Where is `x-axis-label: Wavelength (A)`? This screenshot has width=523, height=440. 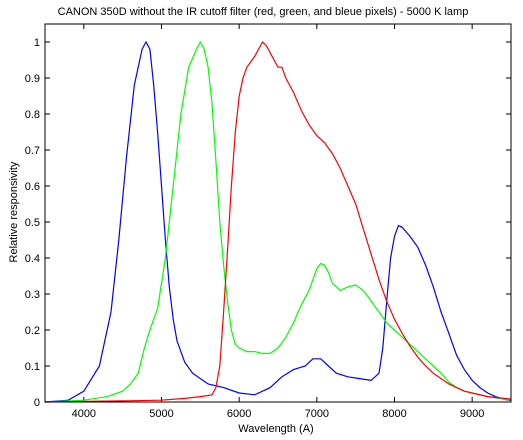 x-axis-label: Wavelength (A) is located at coordinates (275, 429).